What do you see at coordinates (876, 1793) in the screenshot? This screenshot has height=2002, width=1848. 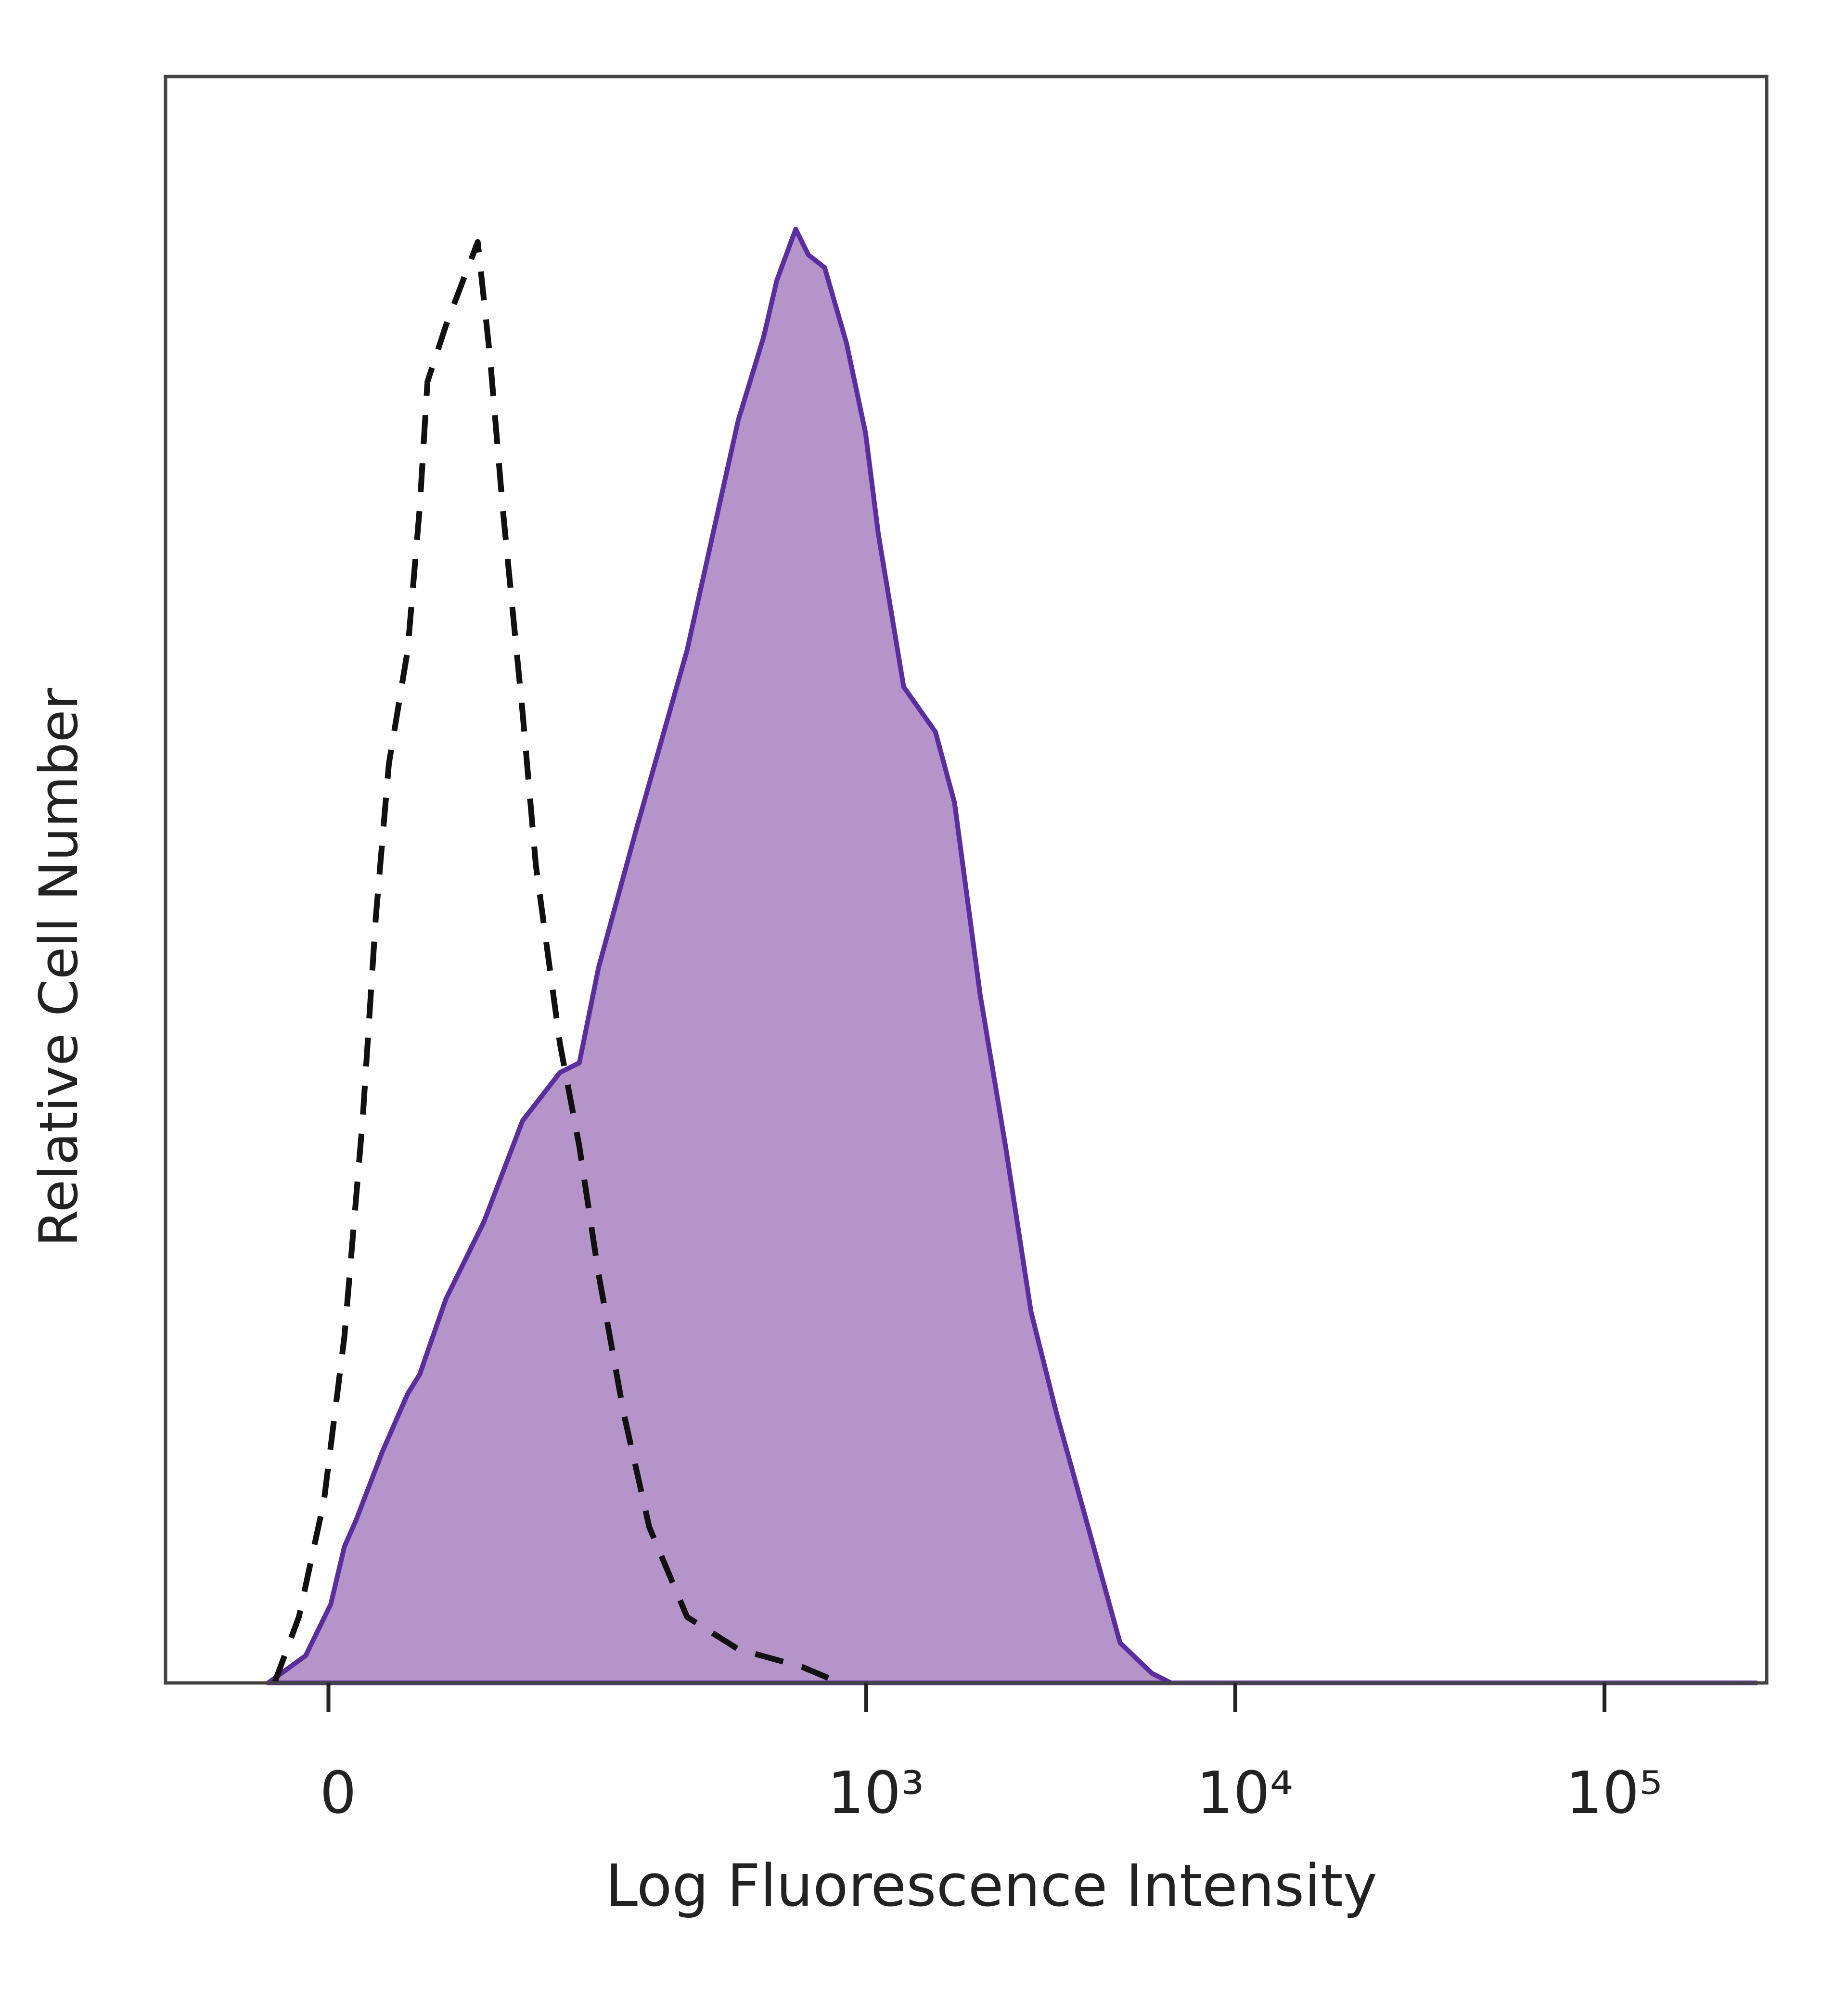 I see `x-tick-label: 10³` at bounding box center [876, 1793].